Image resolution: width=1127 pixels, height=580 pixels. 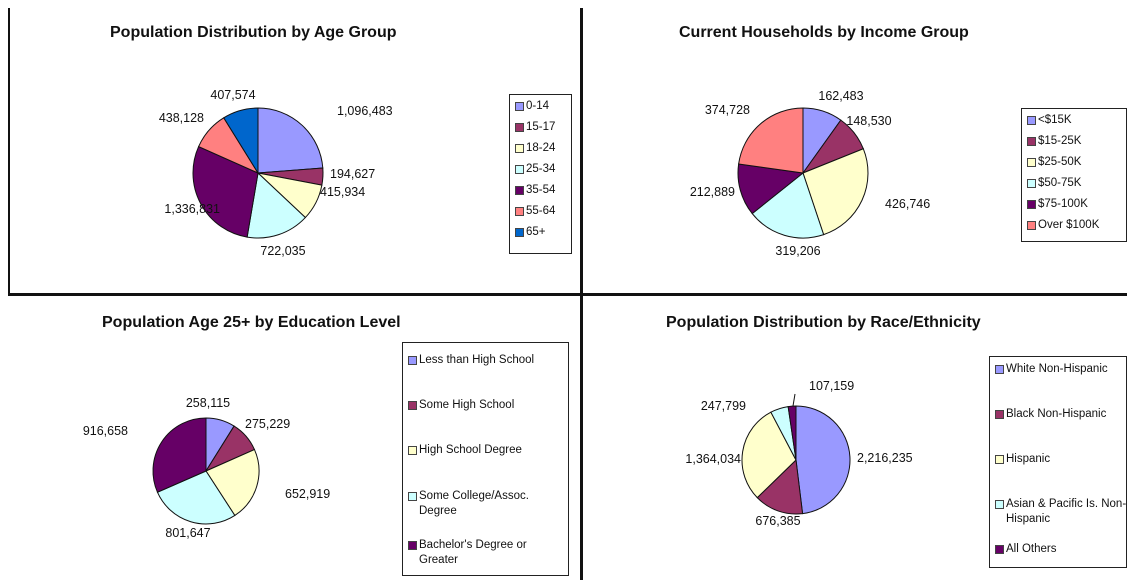 I want to click on data-label: 407,574, so click(x=232, y=95).